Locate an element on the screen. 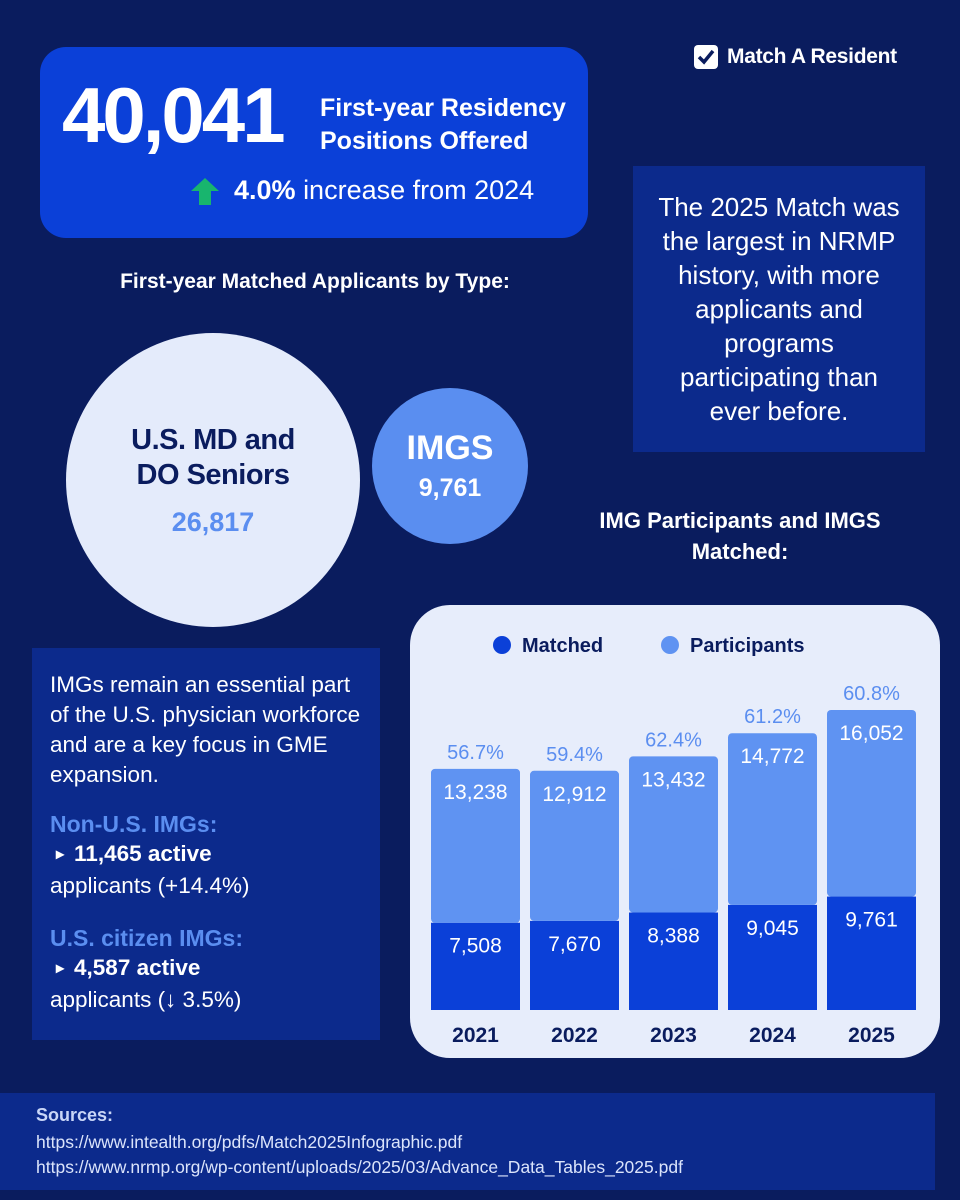 This screenshot has height=1200, width=960. value-label: 9,761 is located at coordinates (871, 920).